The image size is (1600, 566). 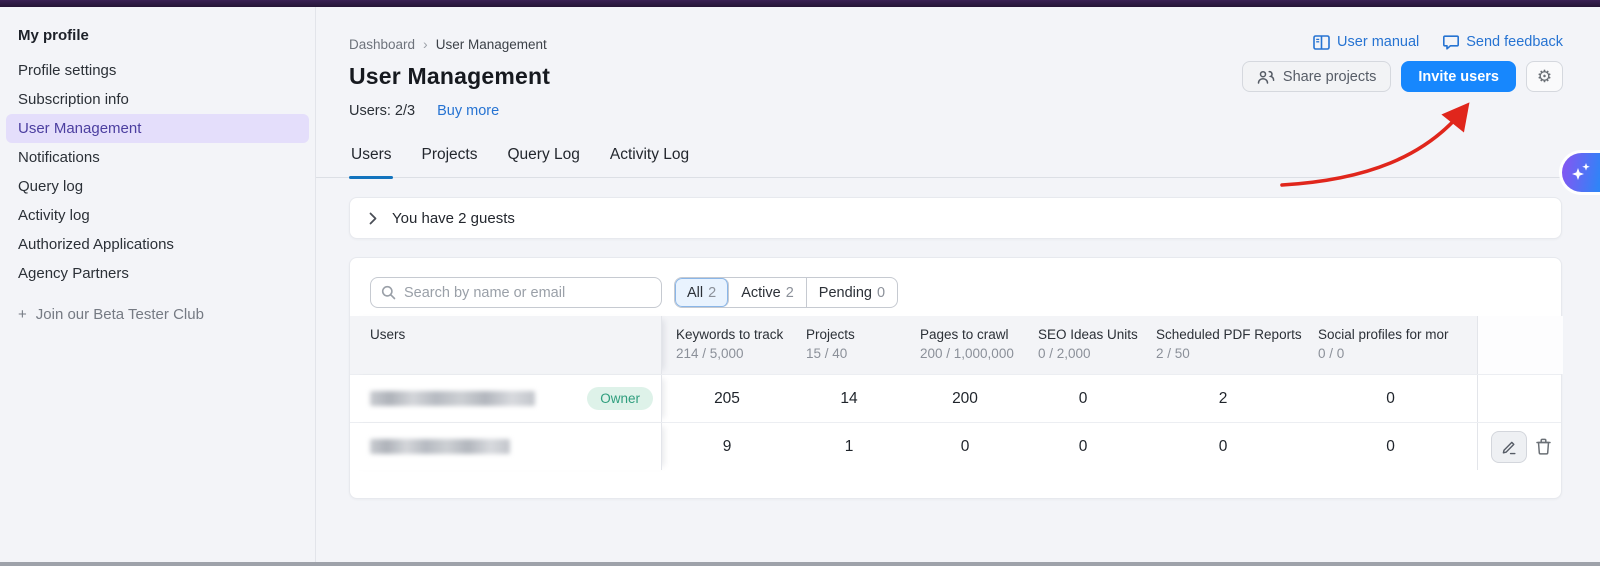 What do you see at coordinates (1390, 345) in the screenshot?
I see `column-header-social-profiles: Social profiles for mor 0 / 0` at bounding box center [1390, 345].